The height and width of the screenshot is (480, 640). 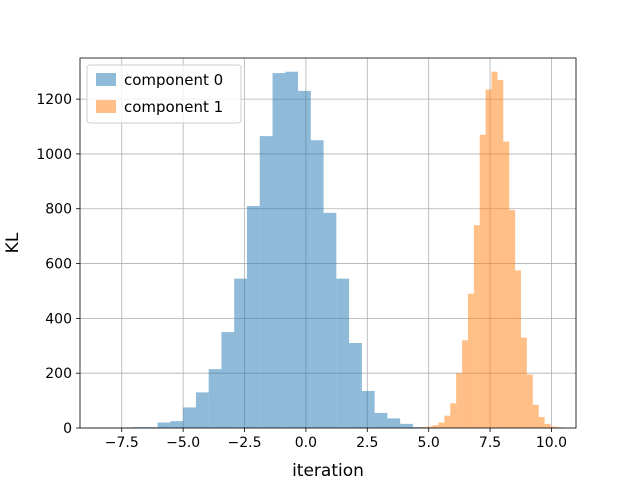 I want to click on y-tick-label: 600, so click(x=58, y=265).